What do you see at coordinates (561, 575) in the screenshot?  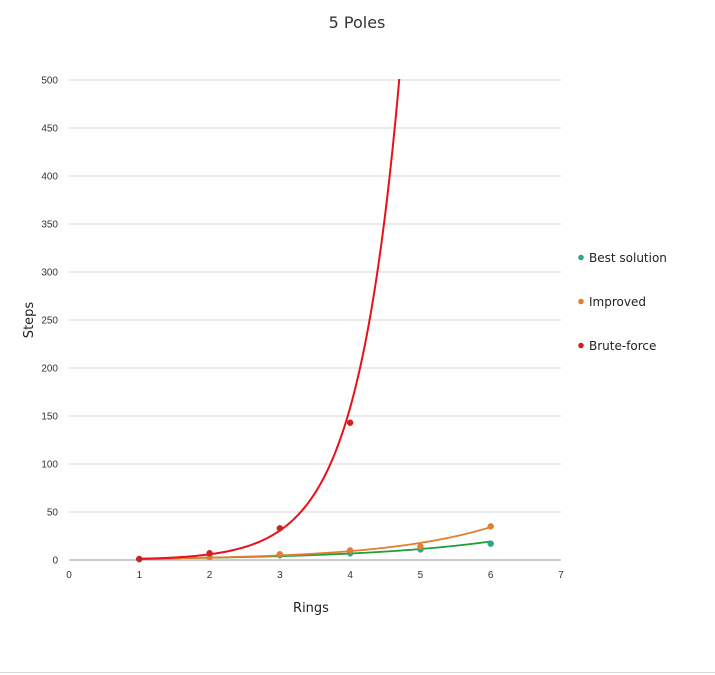 I see `x-tick-label: 7` at bounding box center [561, 575].